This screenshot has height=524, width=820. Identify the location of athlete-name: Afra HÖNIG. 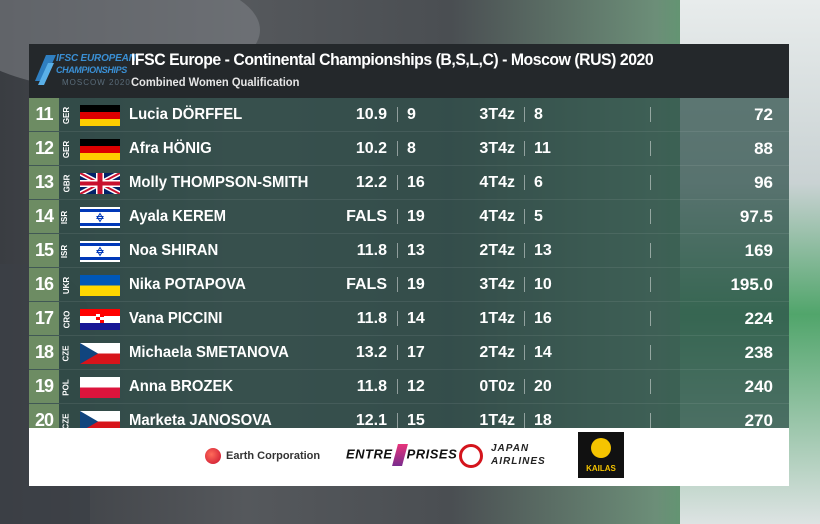
(170, 148).